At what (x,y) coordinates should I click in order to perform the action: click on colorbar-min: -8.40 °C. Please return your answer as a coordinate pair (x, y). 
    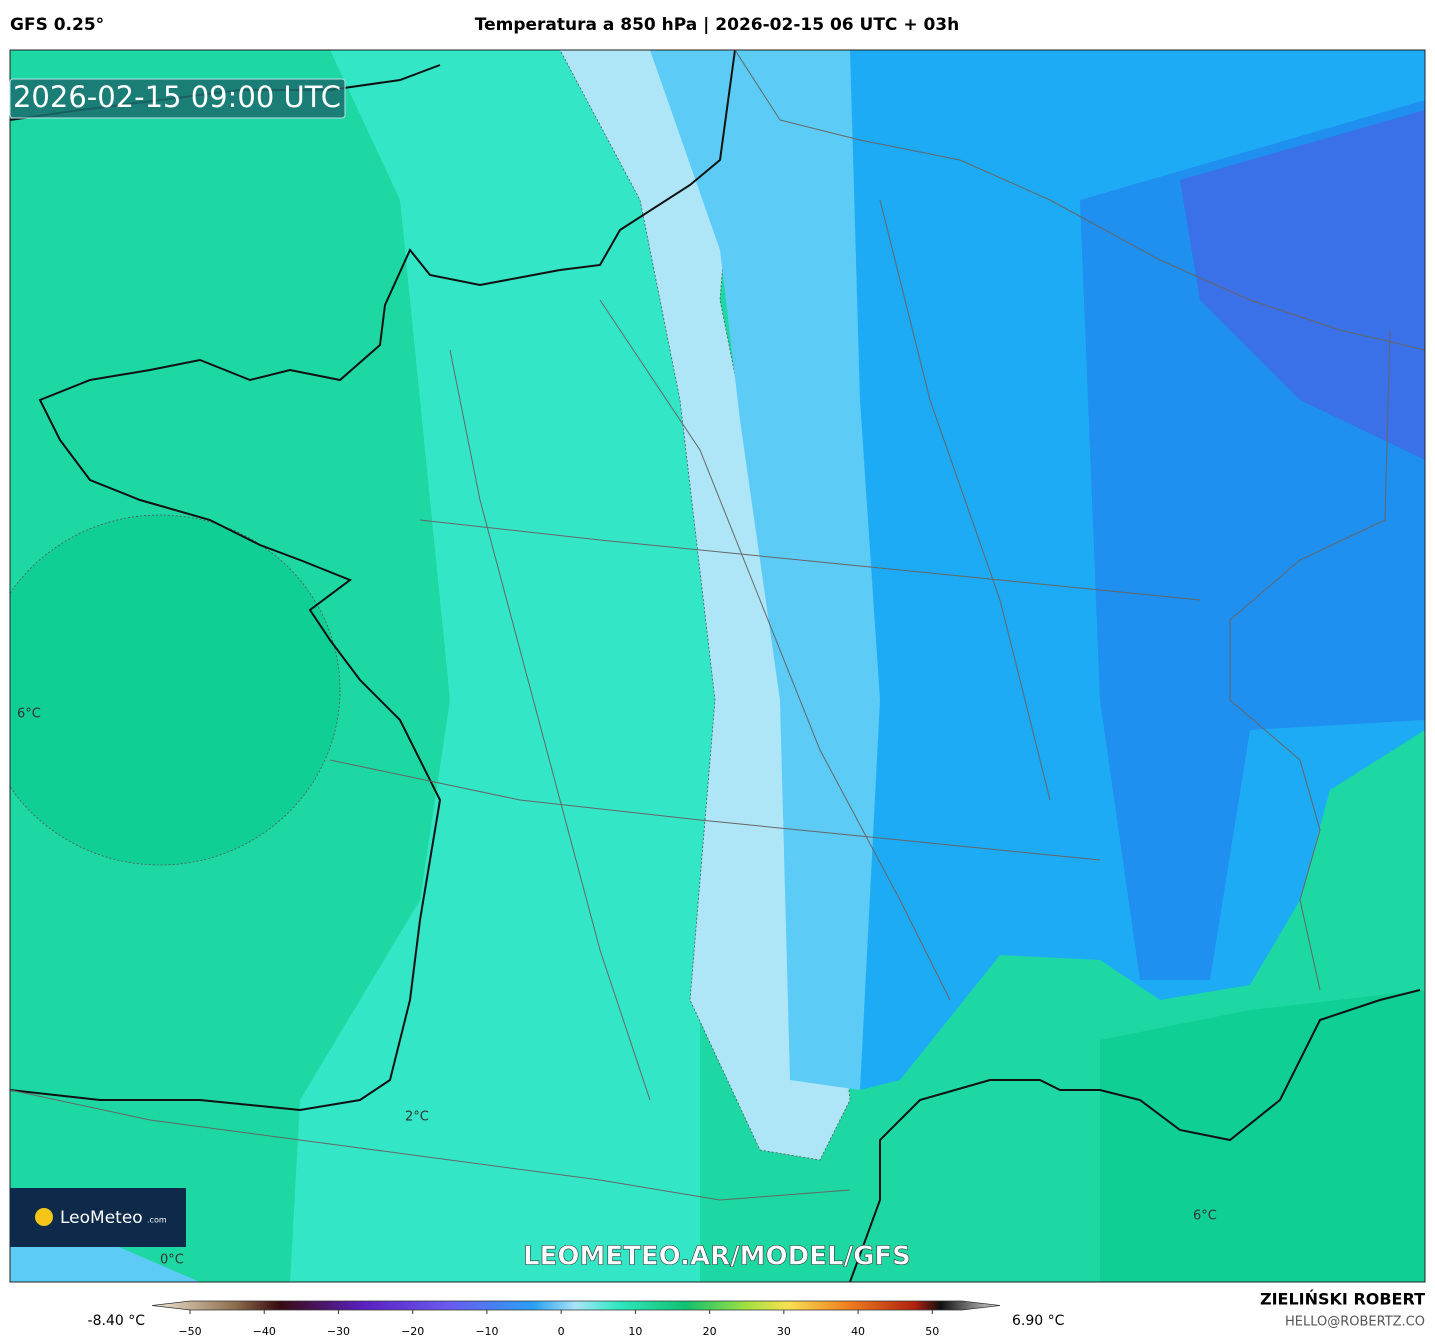
    Looking at the image, I should click on (117, 1321).